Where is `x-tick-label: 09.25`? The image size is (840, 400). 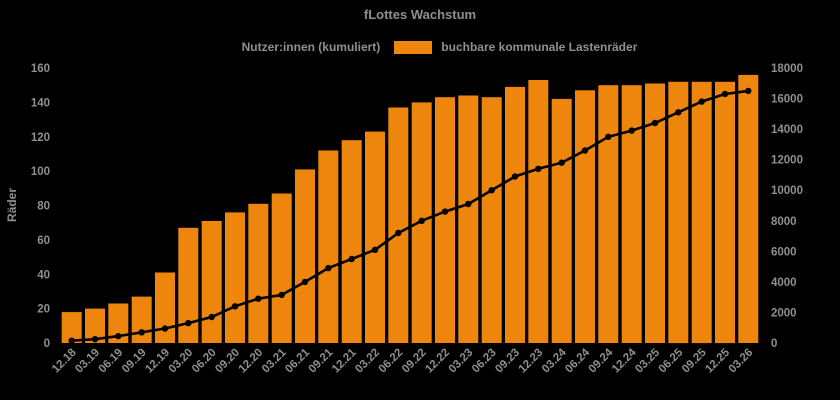
x-tick-label: 09.25 is located at coordinates (694, 360).